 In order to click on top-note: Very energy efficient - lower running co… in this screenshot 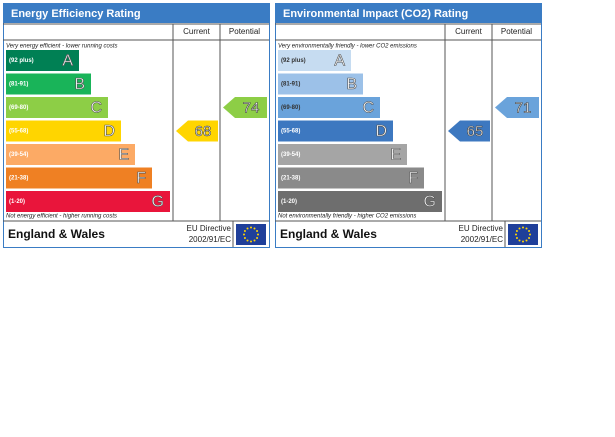, I will do `click(62, 47)`.